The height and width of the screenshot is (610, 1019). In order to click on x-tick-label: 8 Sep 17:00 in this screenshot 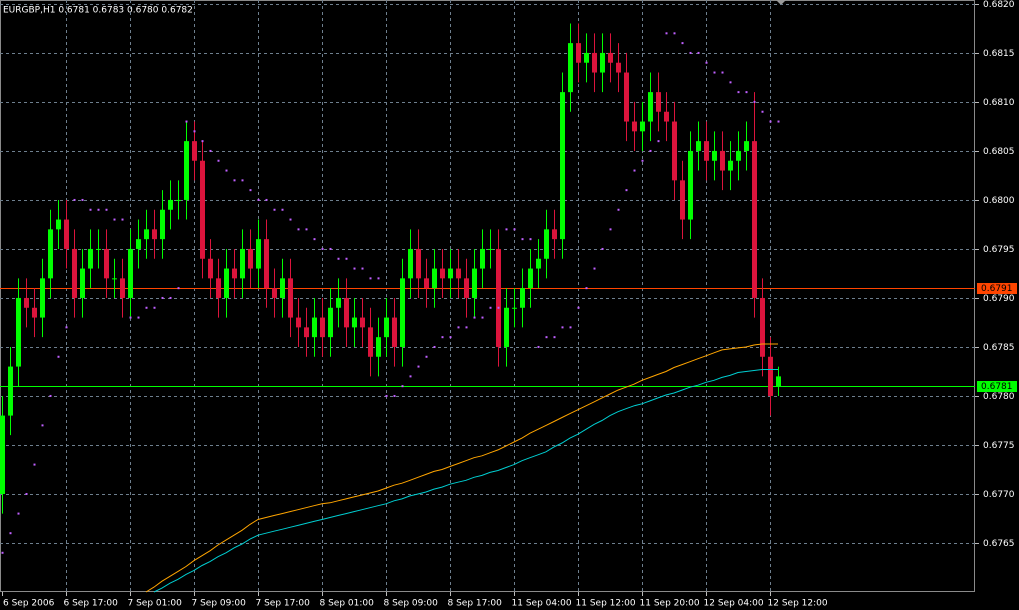, I will do `click(475, 604)`.